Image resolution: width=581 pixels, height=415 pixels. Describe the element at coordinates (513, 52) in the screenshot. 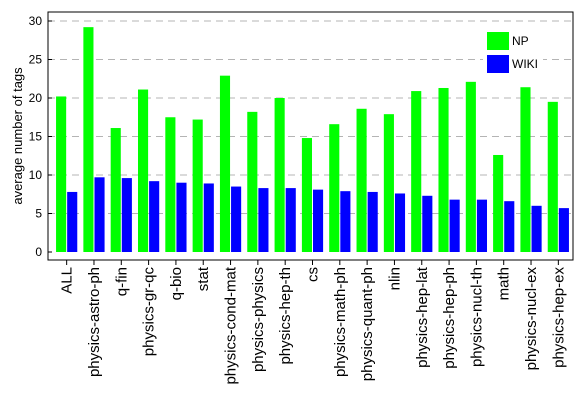

I see `legend: NP WIKI` at that location.